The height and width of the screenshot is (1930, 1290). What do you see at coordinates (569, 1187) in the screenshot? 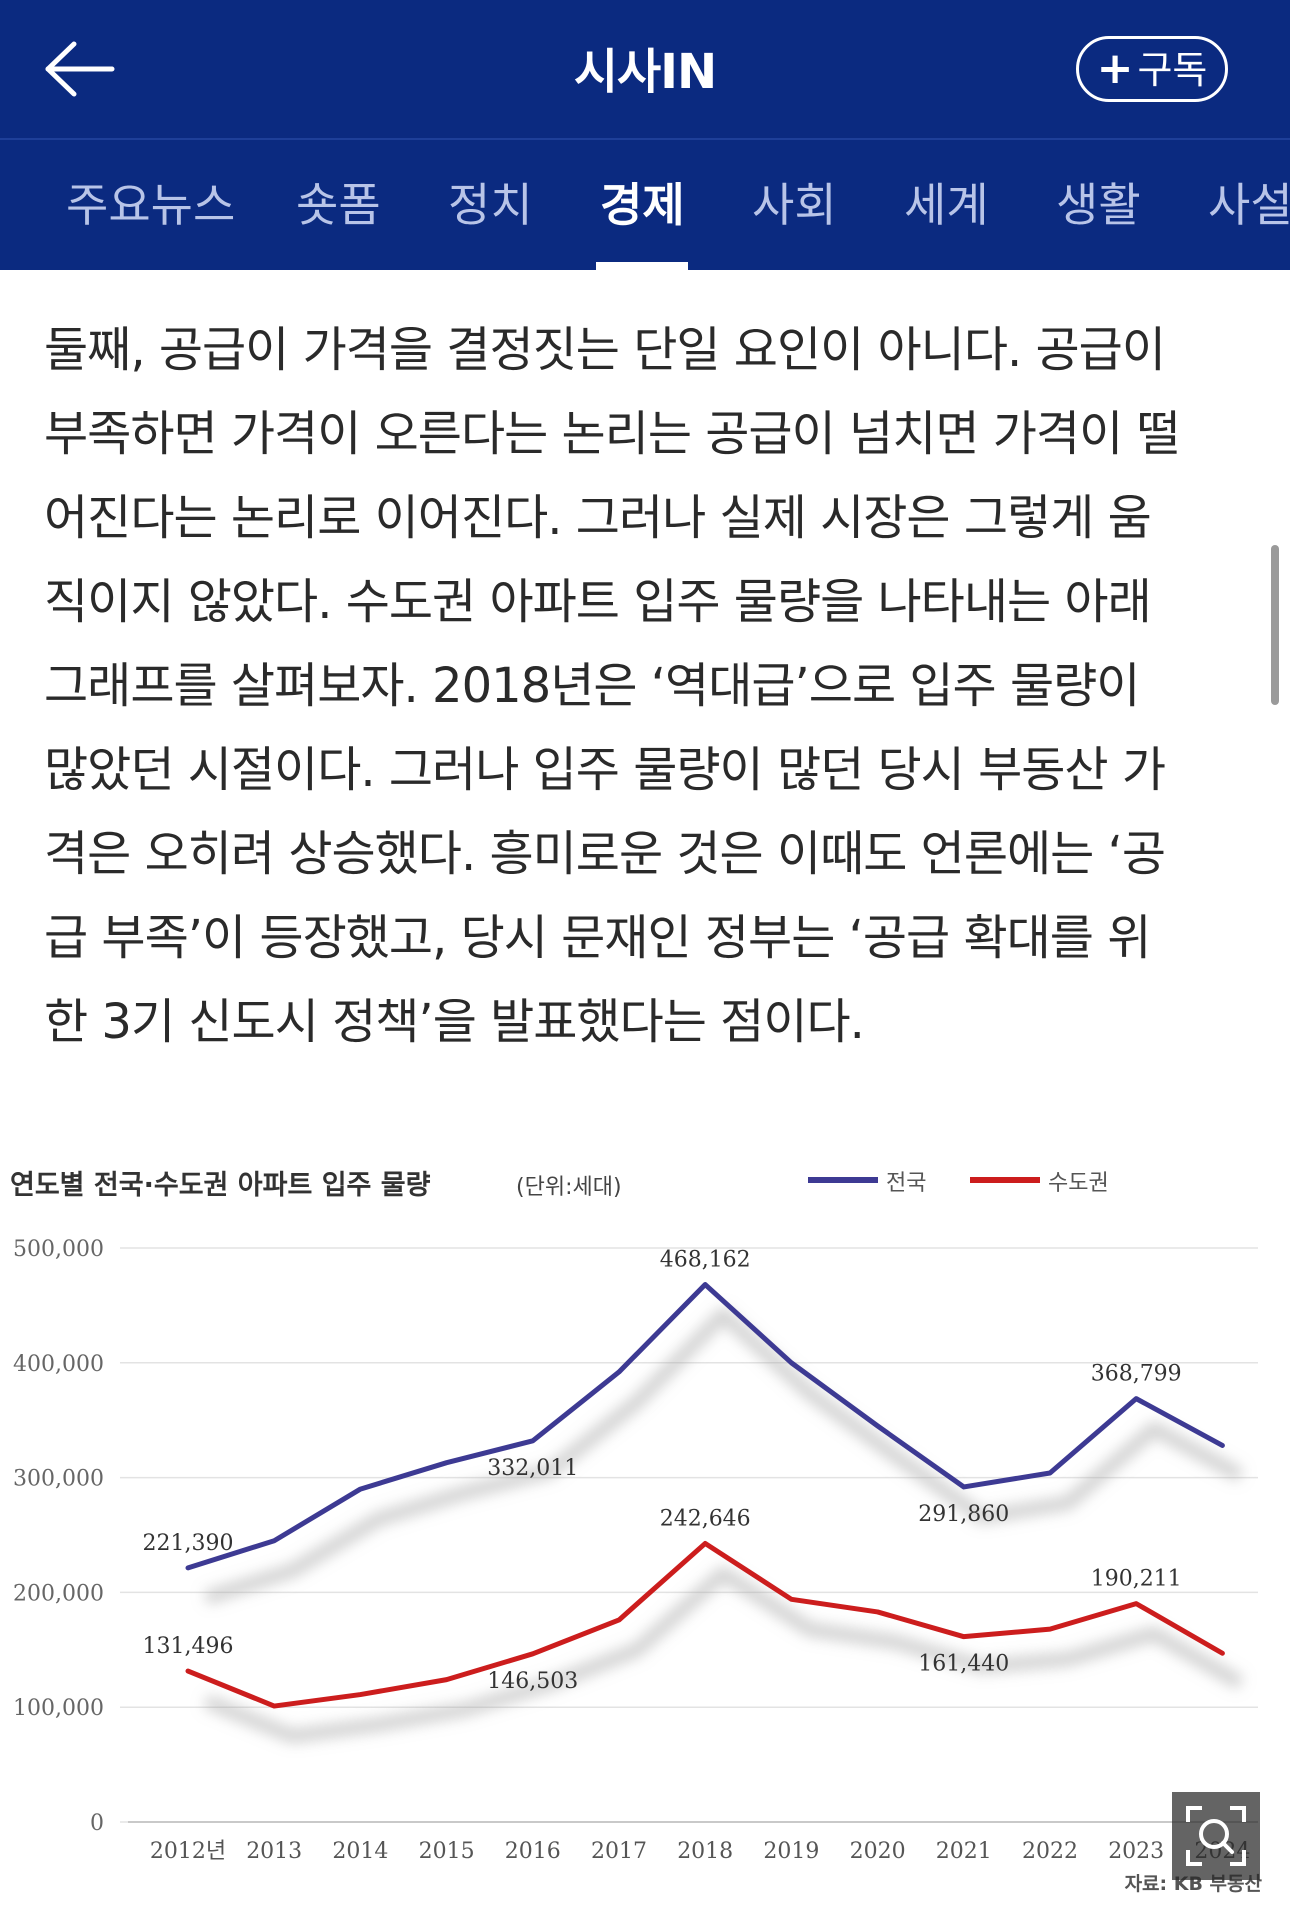
I see `chart-unit: (단위:세대)` at bounding box center [569, 1187].